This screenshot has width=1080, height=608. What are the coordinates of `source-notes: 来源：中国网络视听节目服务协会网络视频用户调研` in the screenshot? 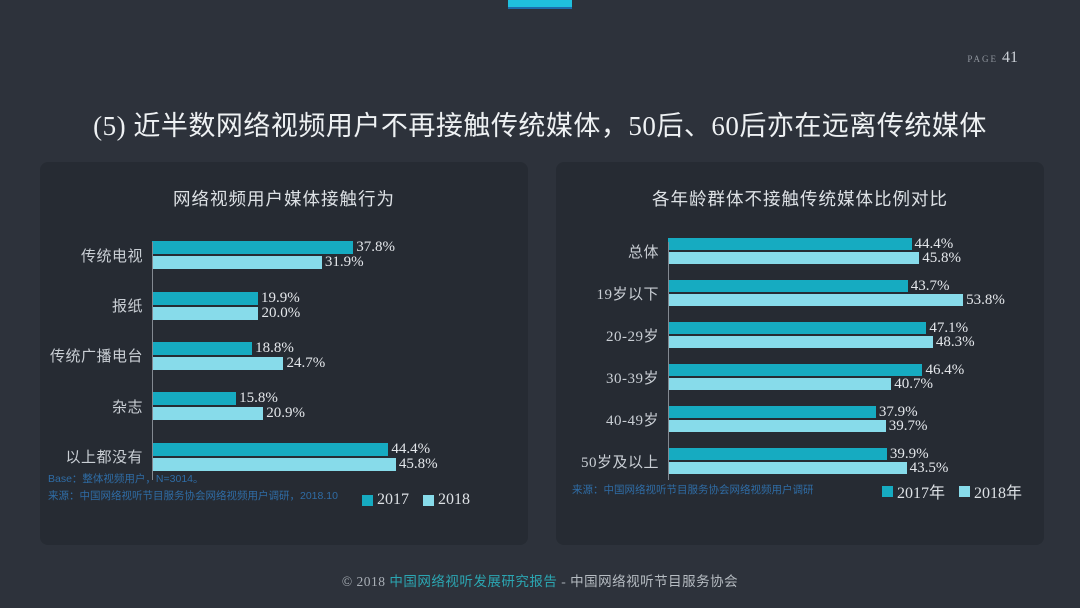 It's located at (693, 490).